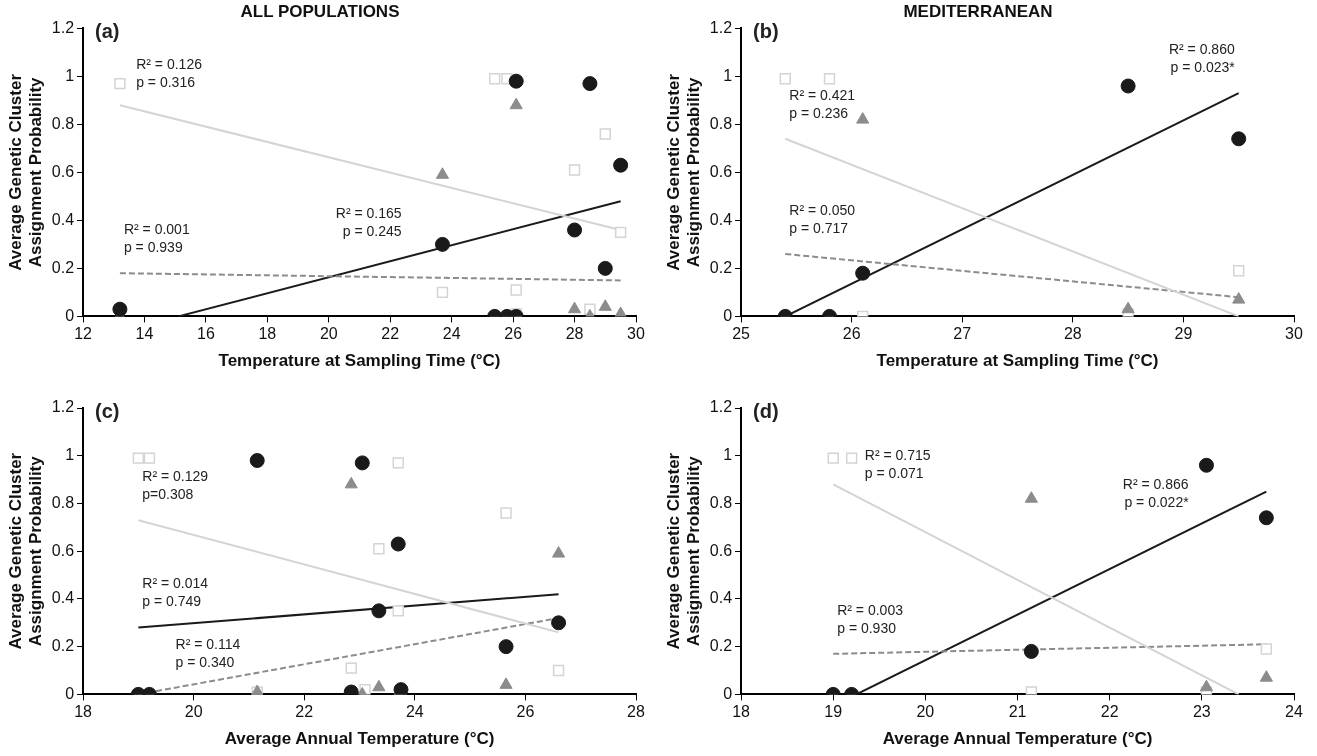 The image size is (1317, 756). I want to click on x-tick-label: 27, so click(962, 334).